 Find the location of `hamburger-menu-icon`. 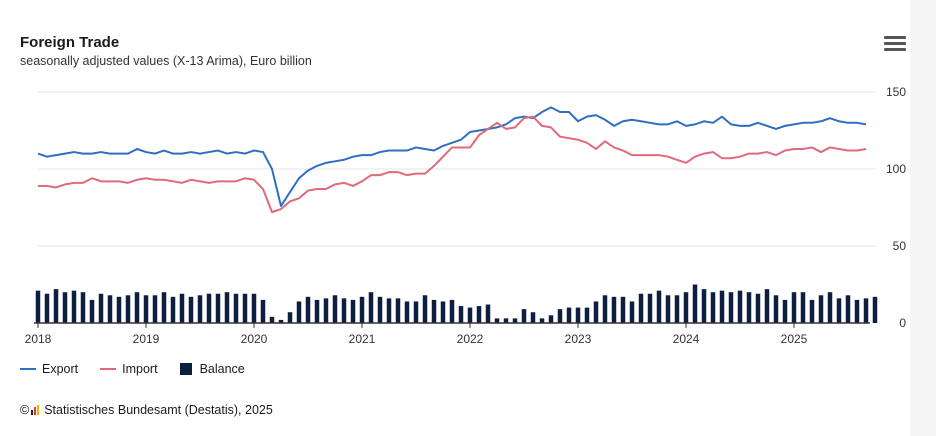

hamburger-menu-icon is located at coordinates (895, 37).